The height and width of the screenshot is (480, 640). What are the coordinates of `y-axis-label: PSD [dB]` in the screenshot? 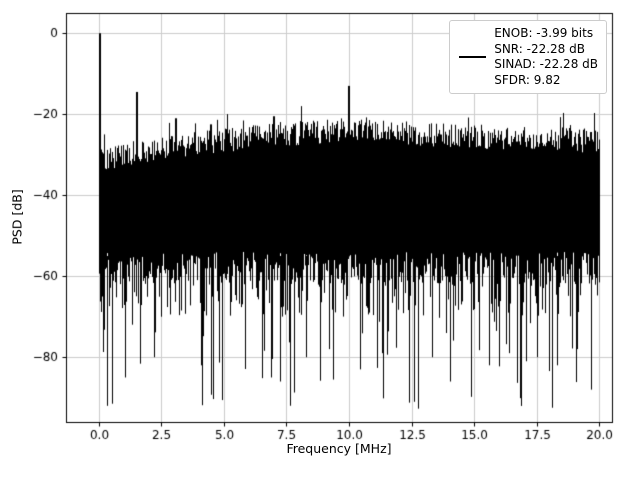 It's located at (17, 217).